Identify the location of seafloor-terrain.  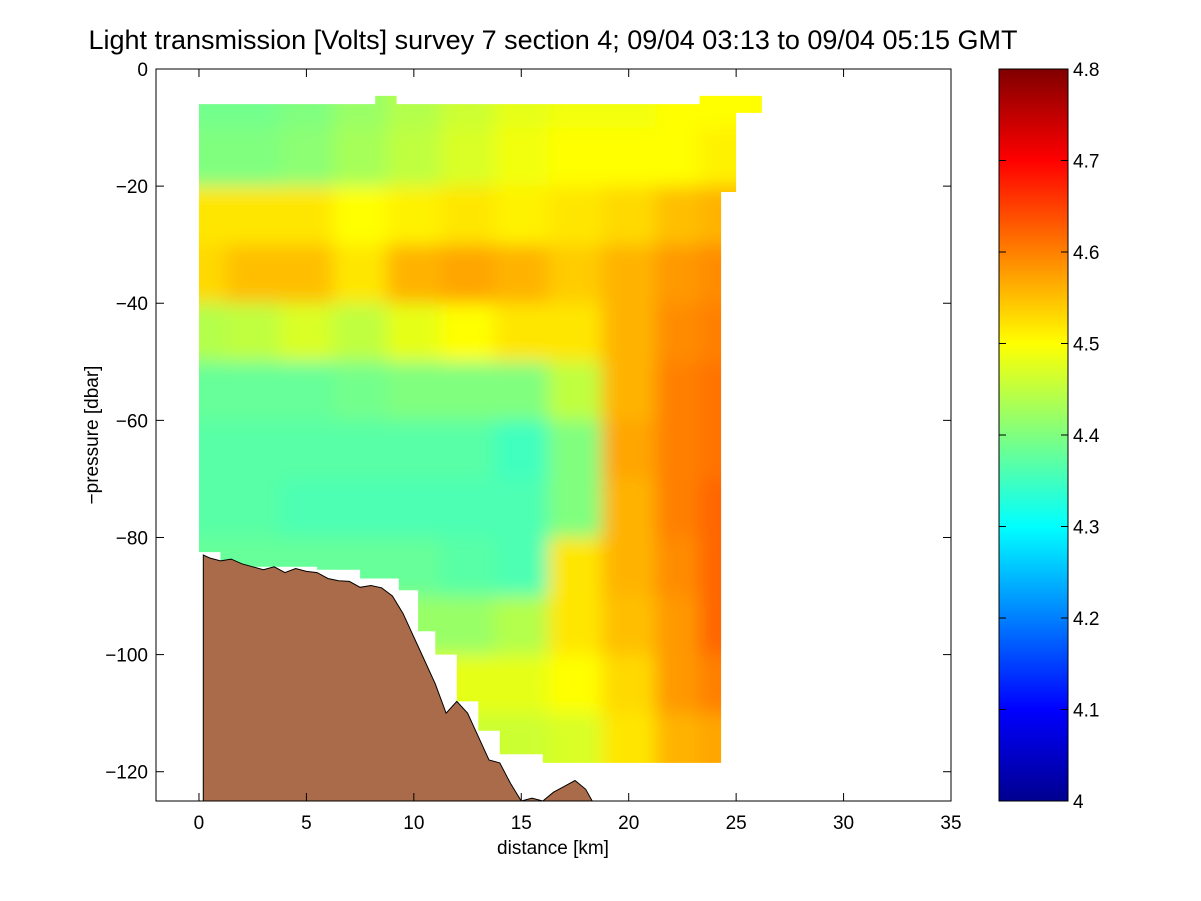
(397, 677).